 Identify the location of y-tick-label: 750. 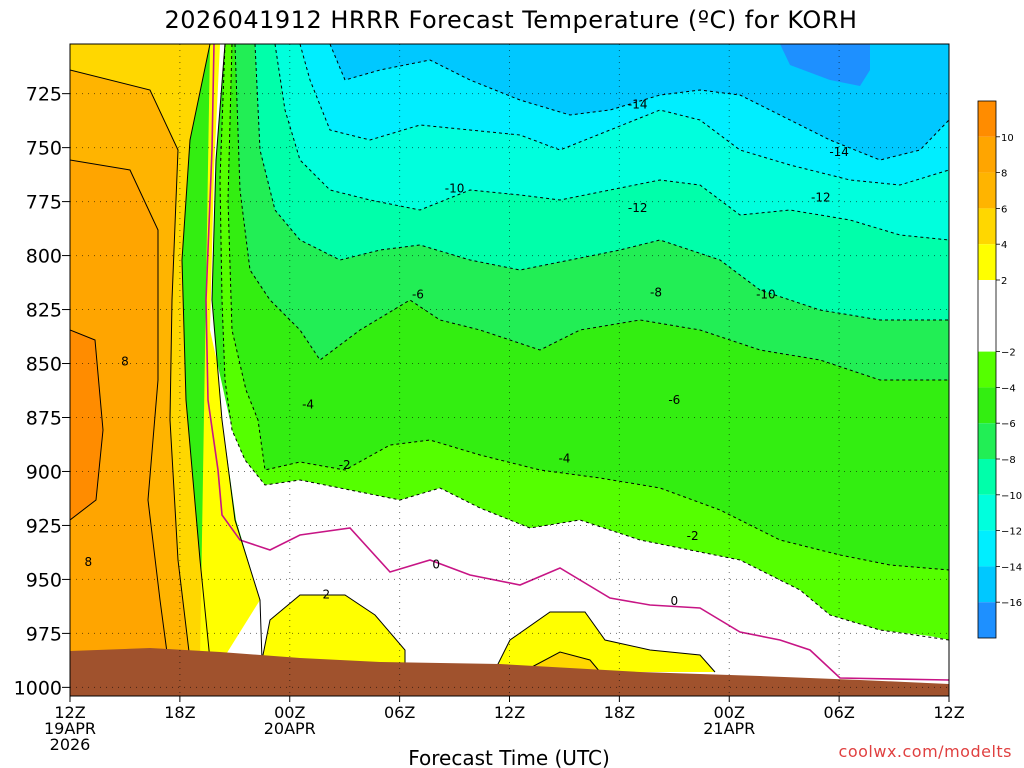
(44, 149).